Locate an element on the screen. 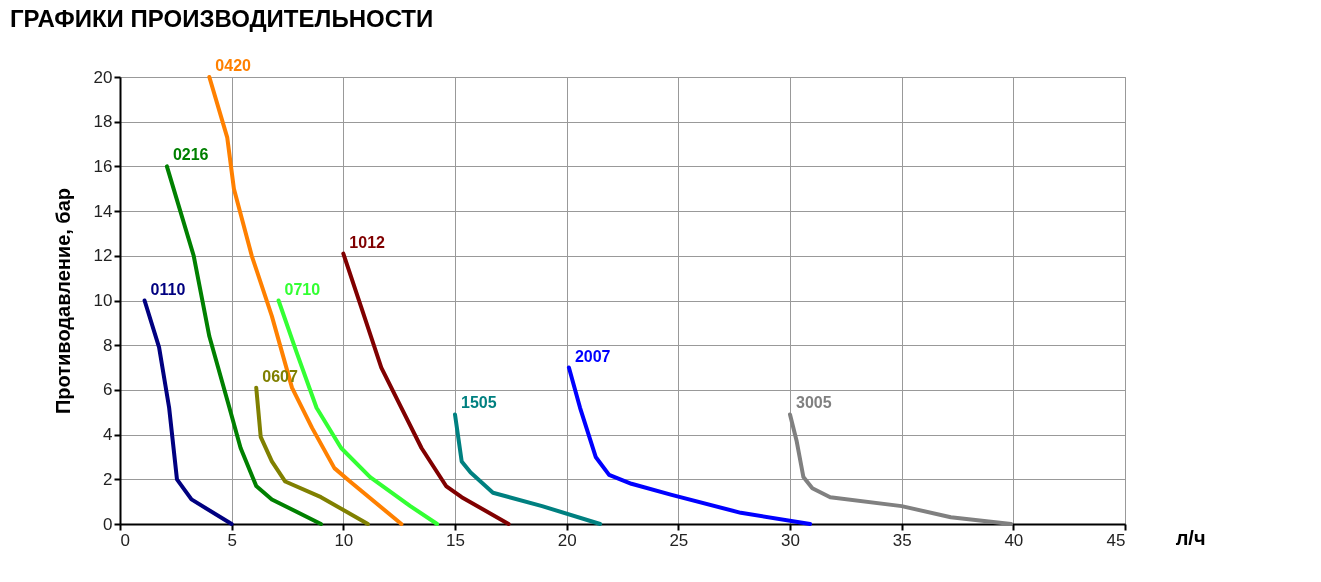  series-label: 2007 is located at coordinates (592, 356).